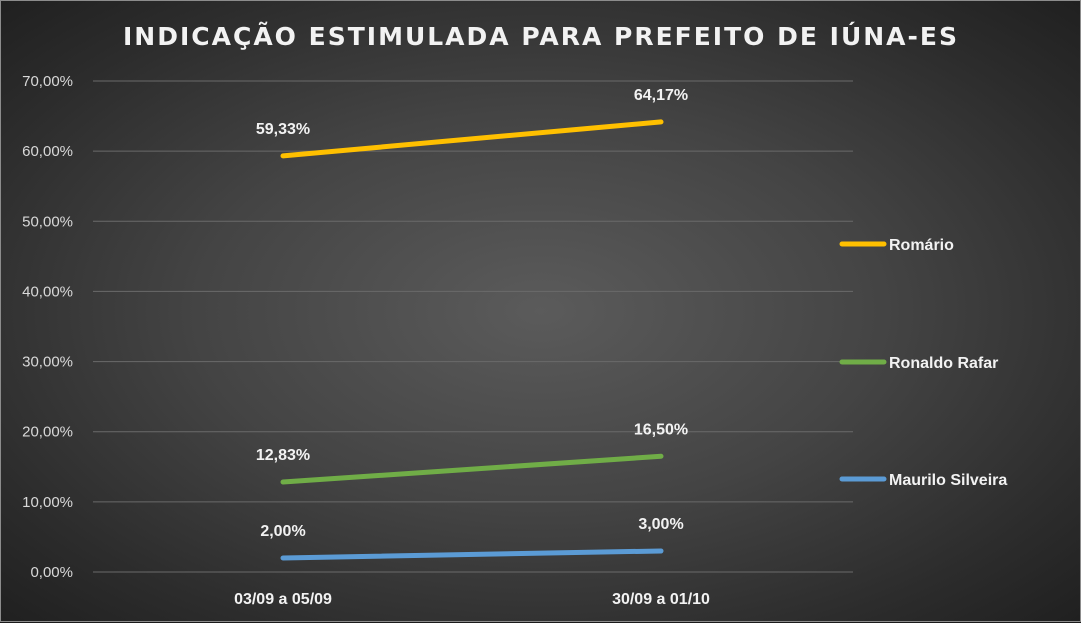 This screenshot has height=623, width=1081. Describe the element at coordinates (47, 221) in the screenshot. I see `y-tick-label: 50,00%` at that location.